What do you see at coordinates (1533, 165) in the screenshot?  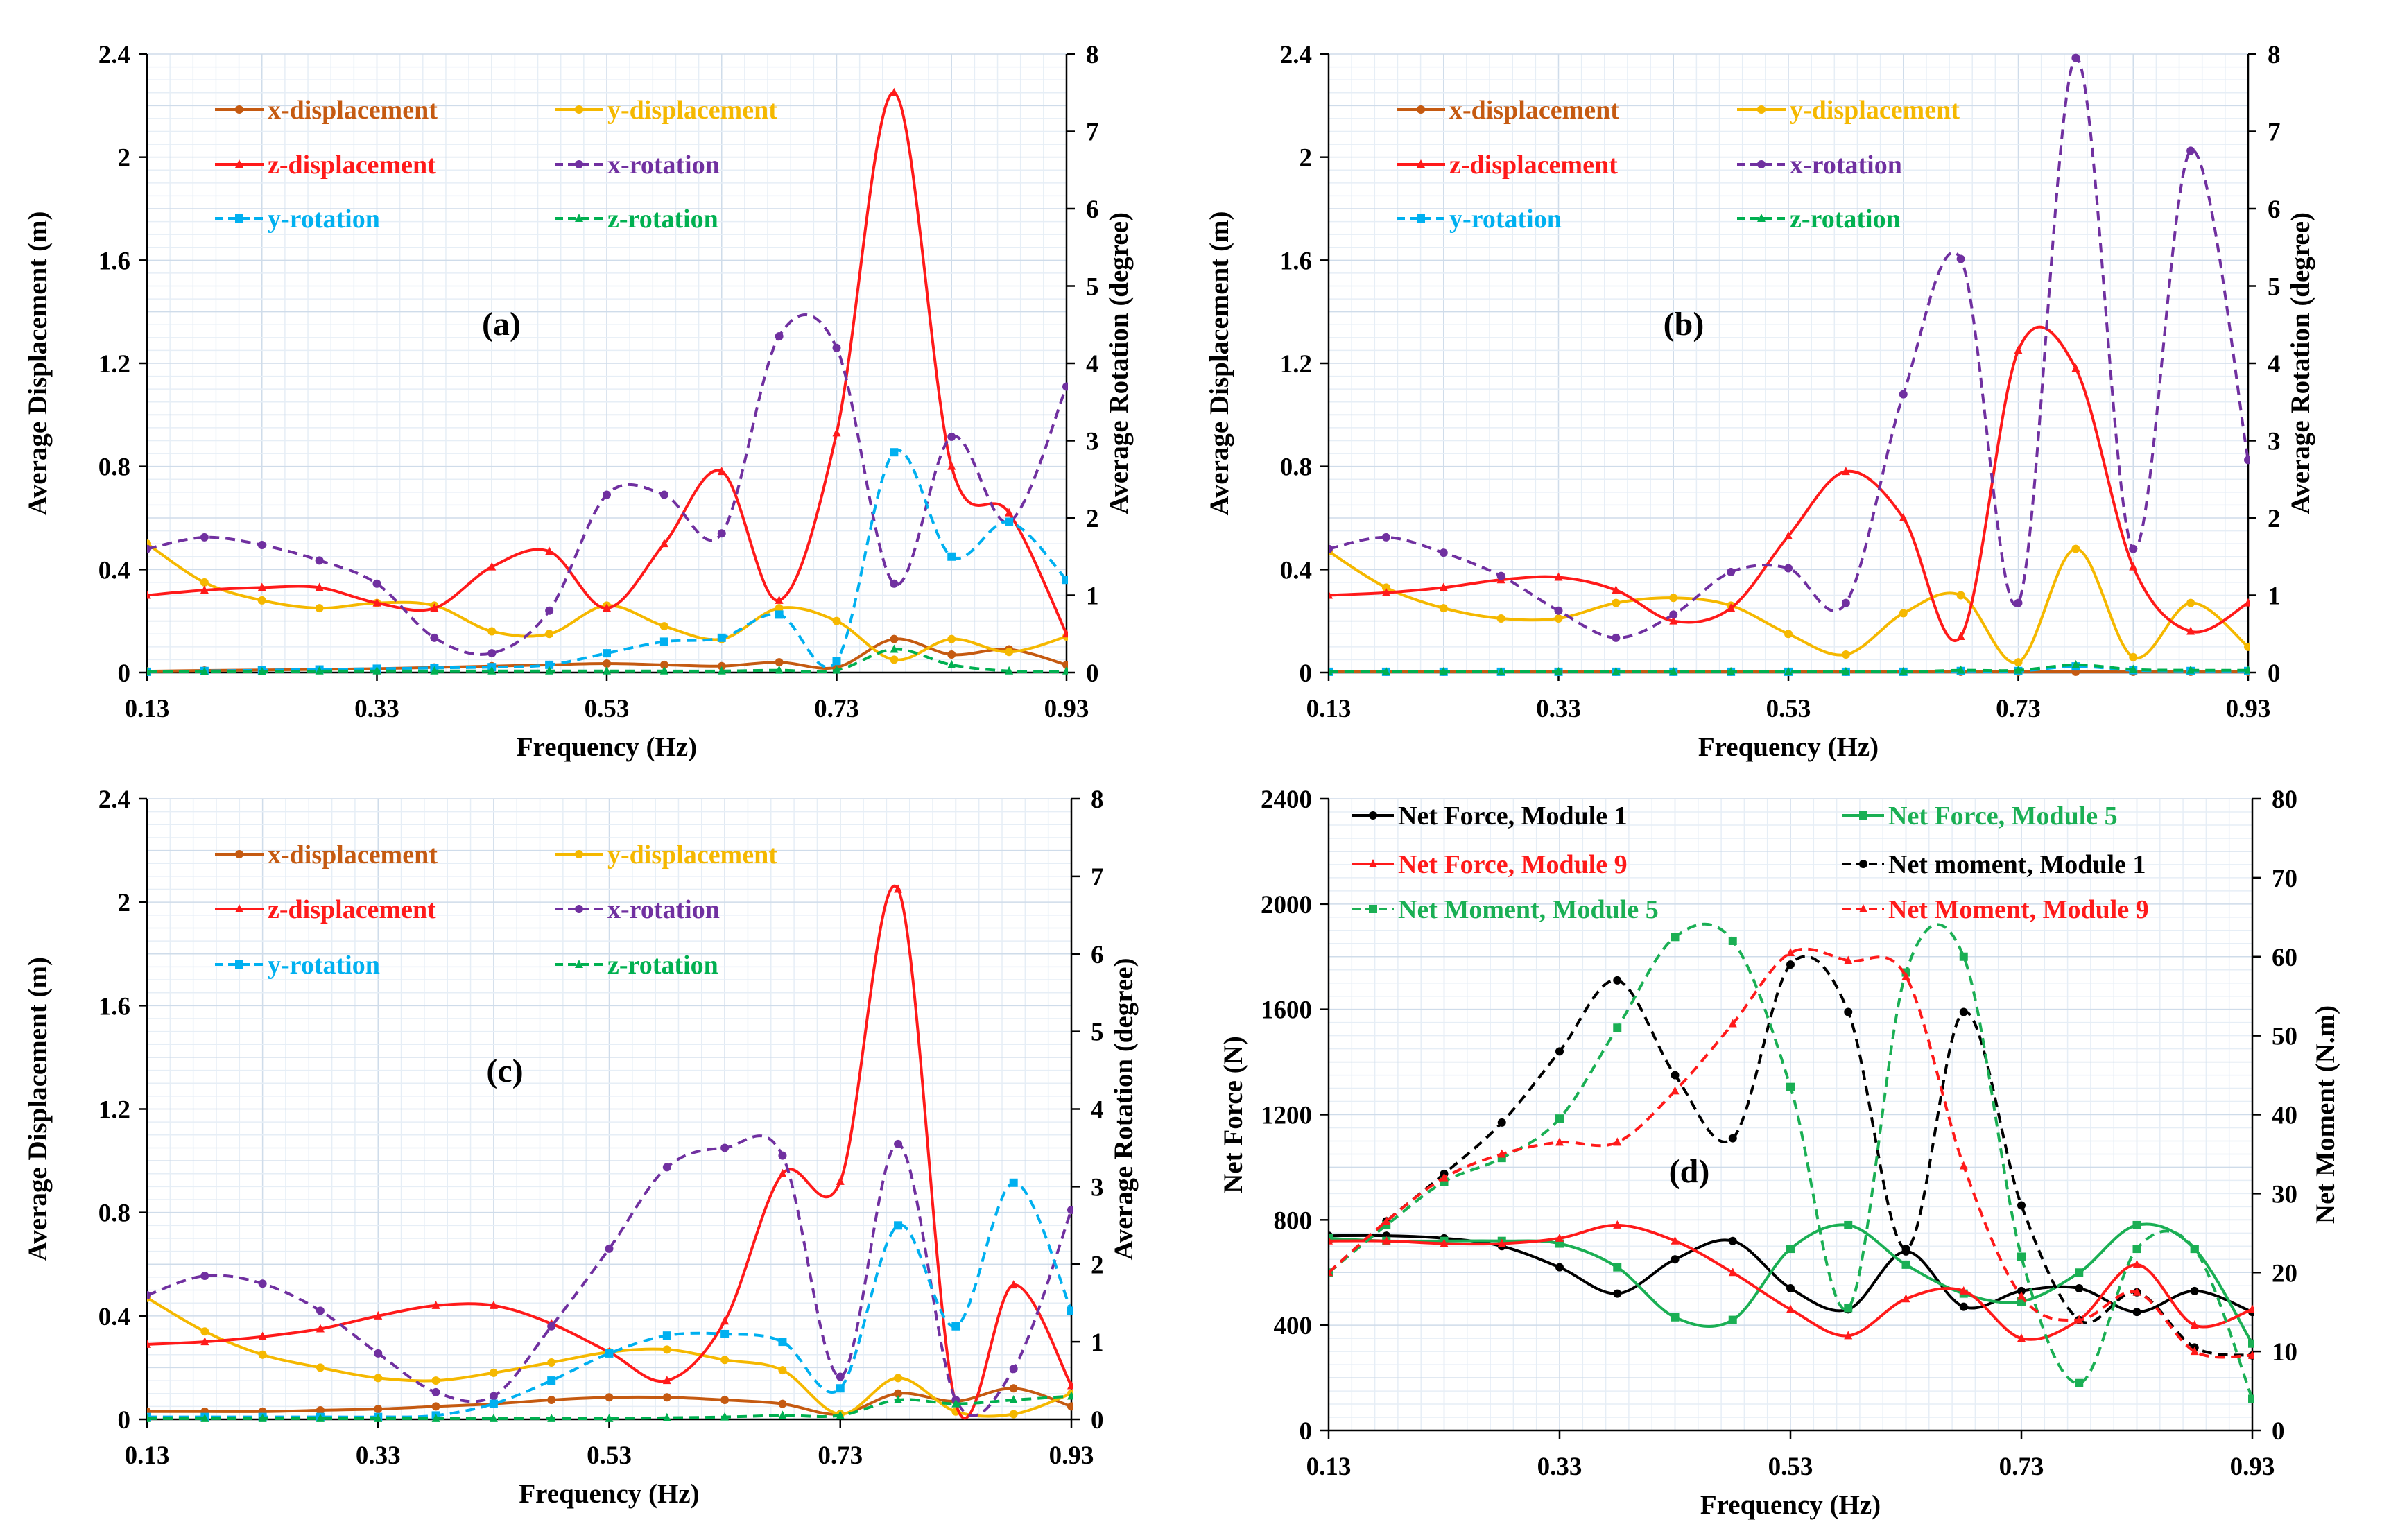 I see `legend-label: z-displacement` at bounding box center [1533, 165].